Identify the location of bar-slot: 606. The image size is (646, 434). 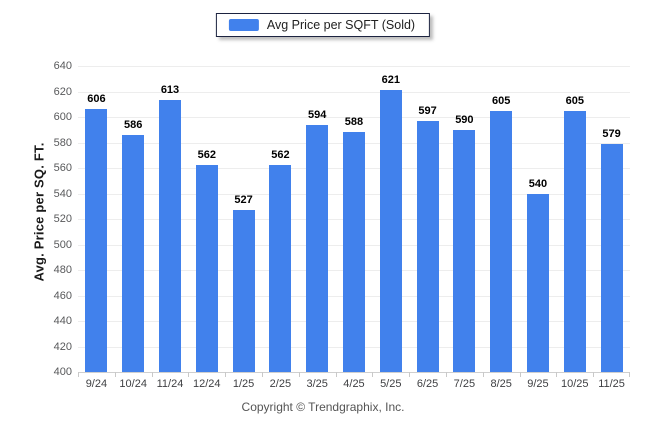
(96, 219).